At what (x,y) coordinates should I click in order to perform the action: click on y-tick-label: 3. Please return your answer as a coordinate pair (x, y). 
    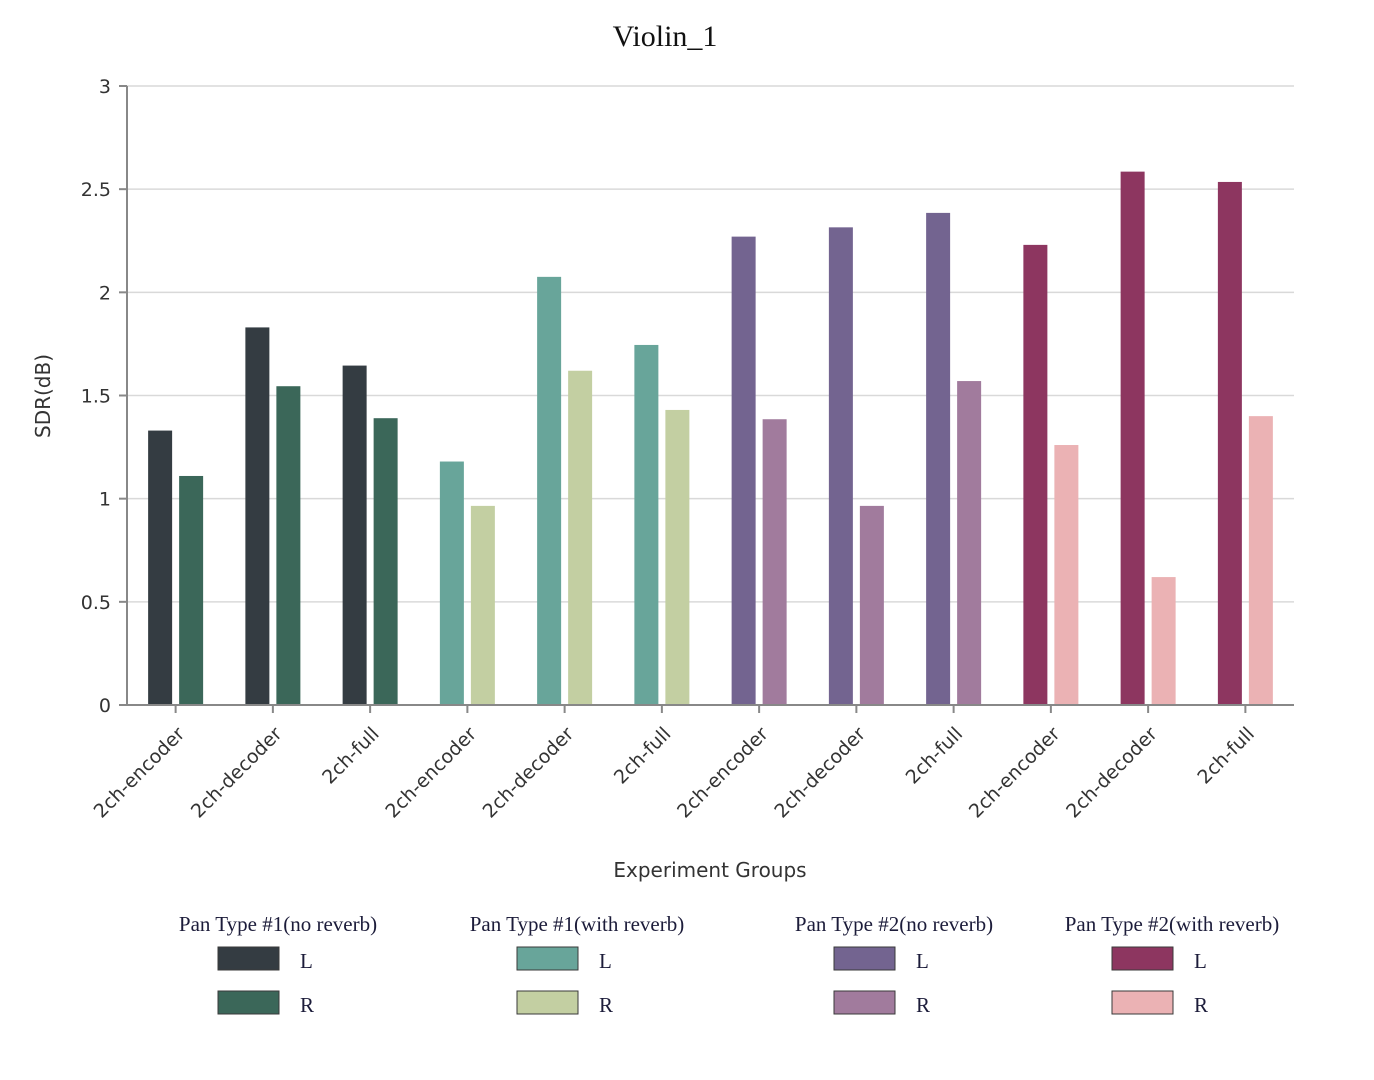
    Looking at the image, I should click on (105, 87).